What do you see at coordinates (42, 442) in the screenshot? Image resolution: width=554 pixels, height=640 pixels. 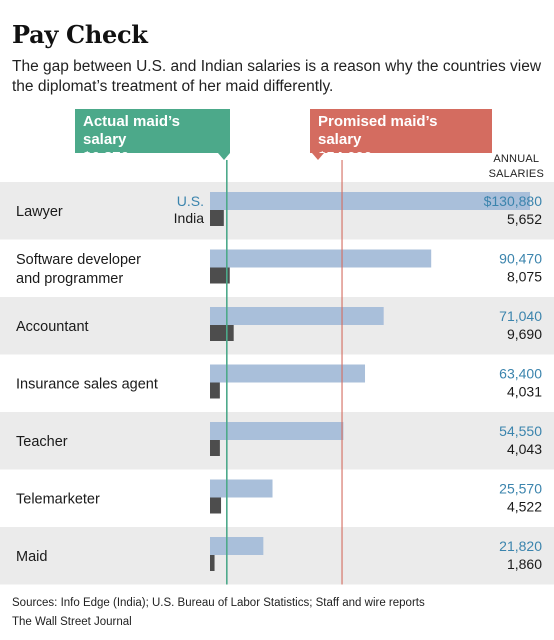 I see `category-label: Teacher` at bounding box center [42, 442].